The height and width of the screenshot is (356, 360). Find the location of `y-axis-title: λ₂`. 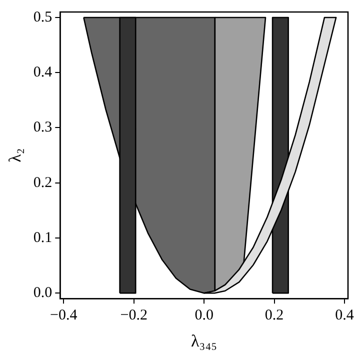

y-axis-title: λ₂ is located at coordinates (15, 155).